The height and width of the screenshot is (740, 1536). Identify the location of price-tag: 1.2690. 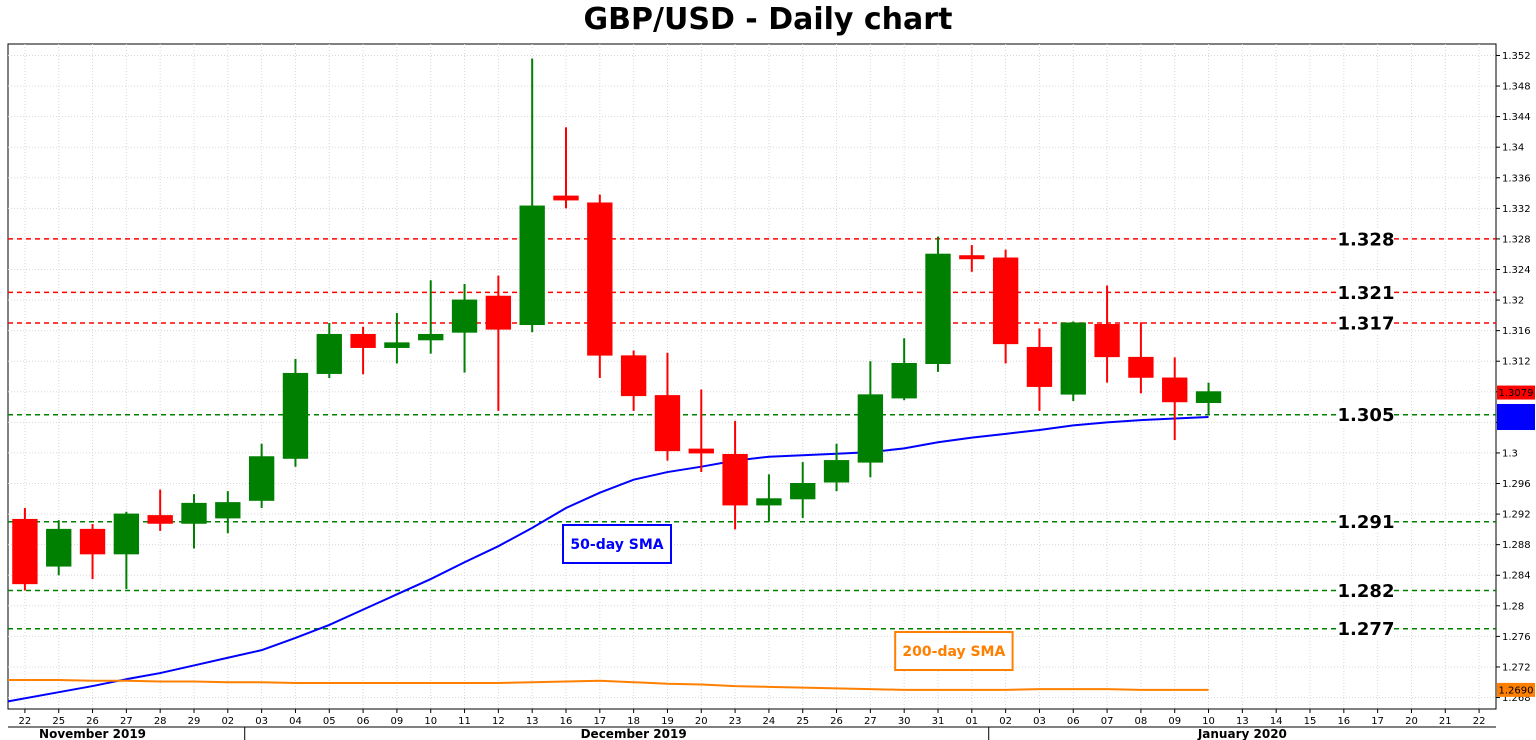
(1516, 690).